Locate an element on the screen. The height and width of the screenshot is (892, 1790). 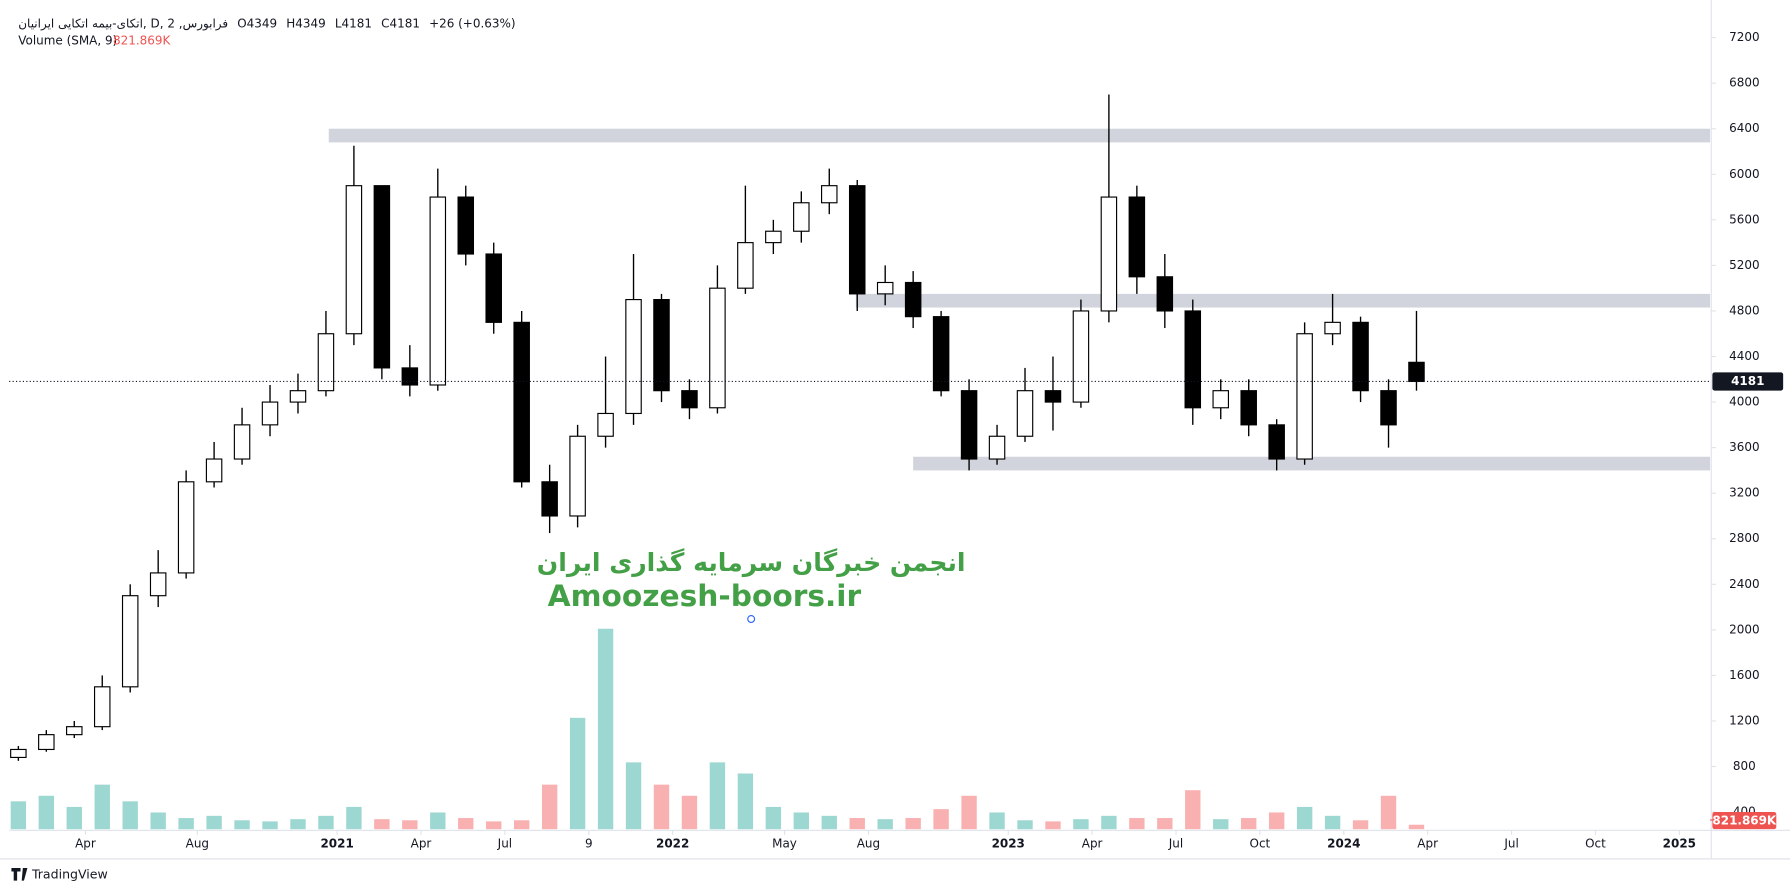
y-tick-label: 6800 is located at coordinates (1744, 83).